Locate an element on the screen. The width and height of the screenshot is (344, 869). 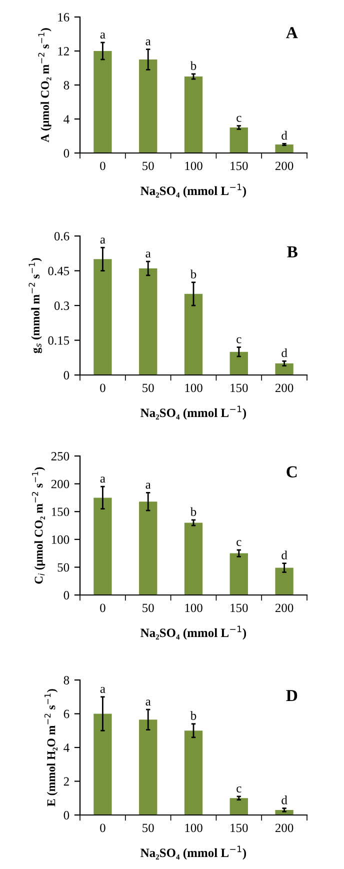
y-tick-label: 0.45 is located at coordinates (59, 271).